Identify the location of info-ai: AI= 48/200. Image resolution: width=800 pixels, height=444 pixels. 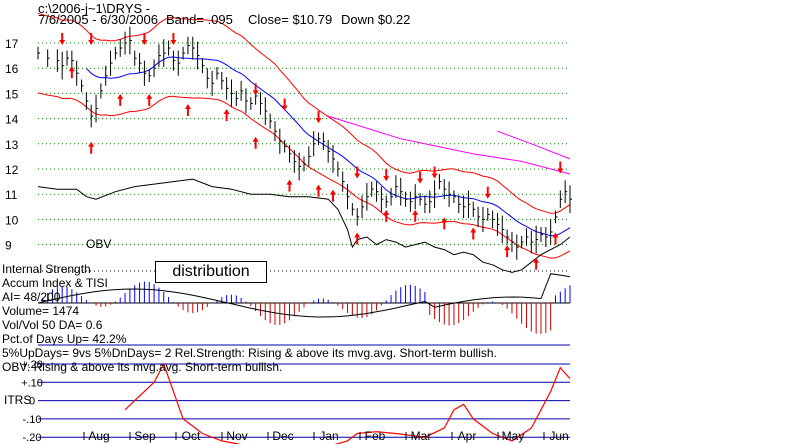
(31, 297).